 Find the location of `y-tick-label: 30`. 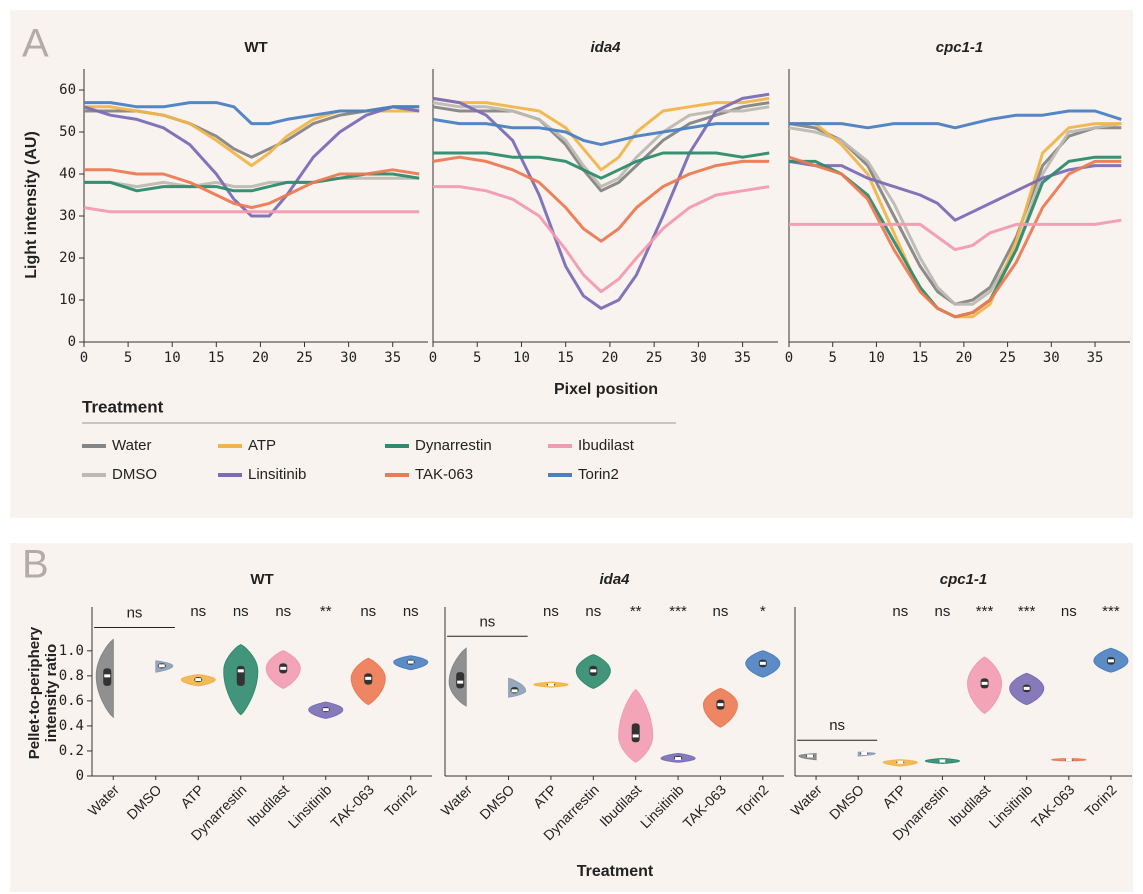

y-tick-label: 30 is located at coordinates (67, 216).